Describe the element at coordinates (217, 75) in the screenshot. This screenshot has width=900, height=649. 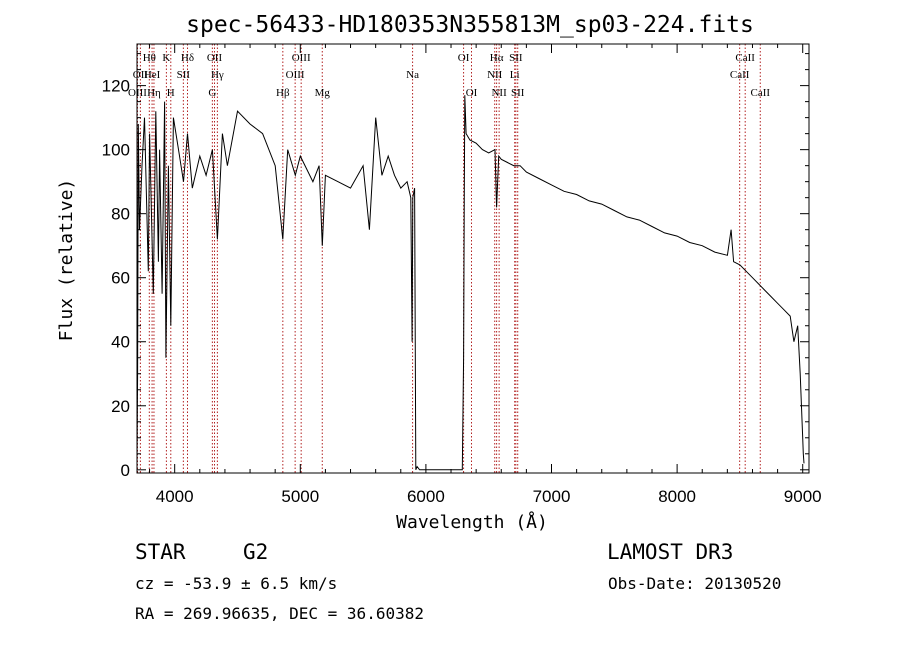
I see `line-marker-label: Hγ` at that location.